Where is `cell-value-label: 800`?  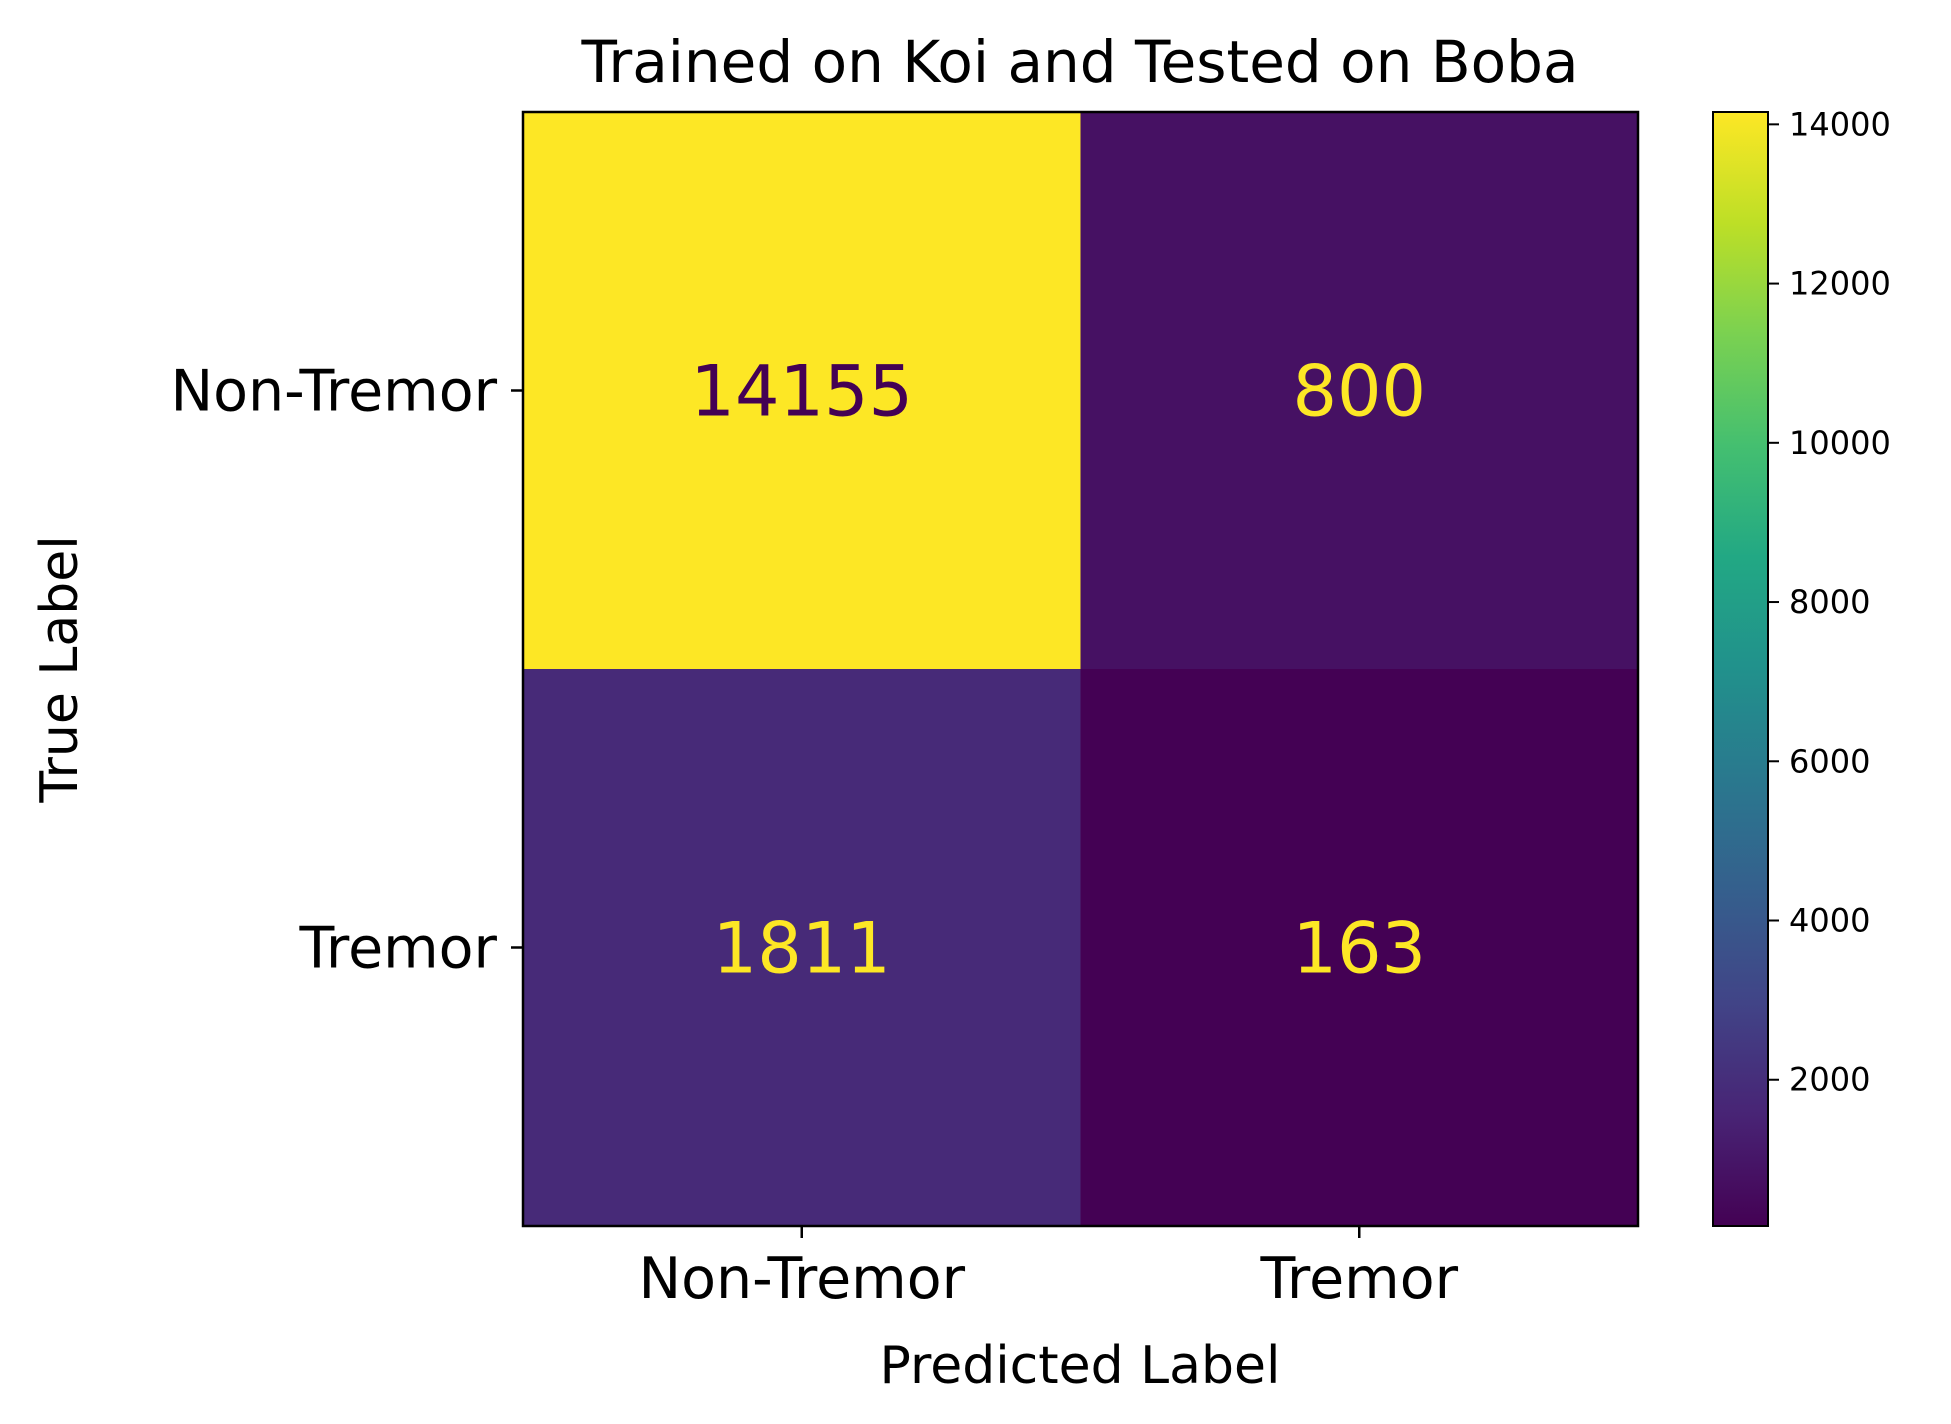
cell-value-label: 800 is located at coordinates (1359, 392).